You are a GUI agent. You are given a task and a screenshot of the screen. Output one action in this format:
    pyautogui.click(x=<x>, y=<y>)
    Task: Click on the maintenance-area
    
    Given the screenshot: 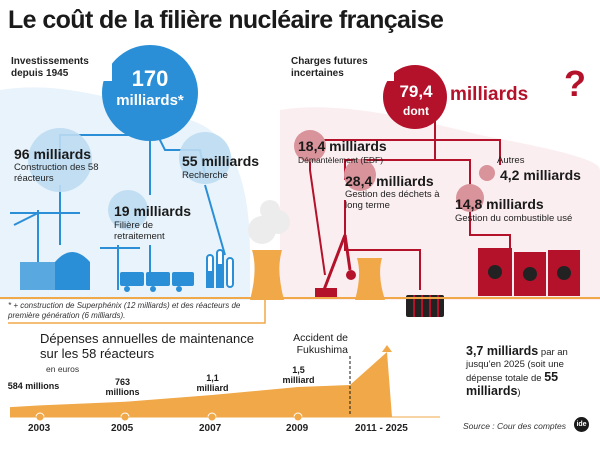 What is the action you would take?
    pyautogui.click(x=180, y=401)
    